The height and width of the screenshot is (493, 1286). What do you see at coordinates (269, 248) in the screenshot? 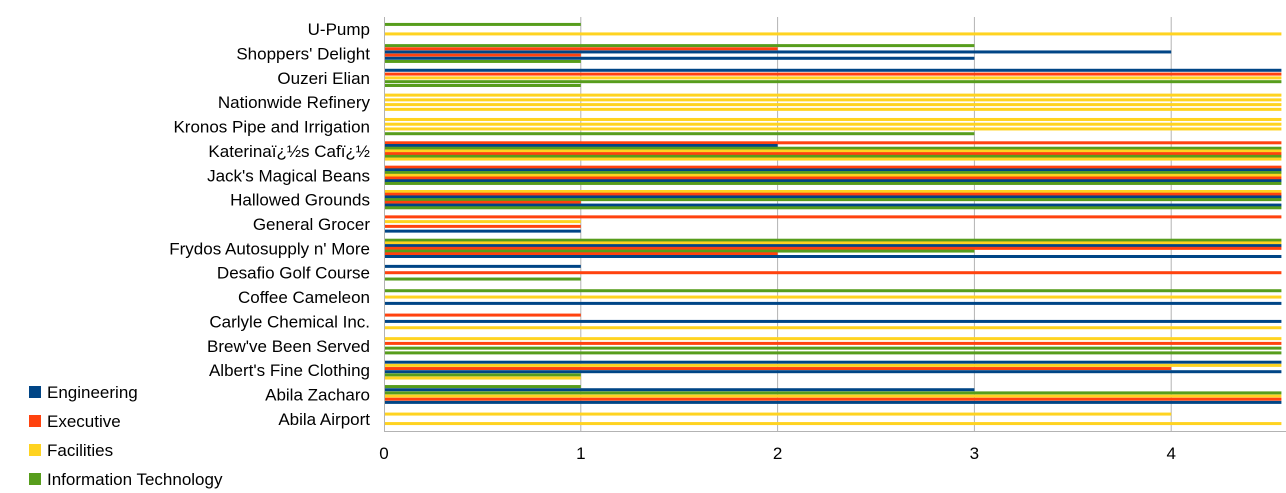
I see `category-label: Frydos Autosupply n' More` at bounding box center [269, 248].